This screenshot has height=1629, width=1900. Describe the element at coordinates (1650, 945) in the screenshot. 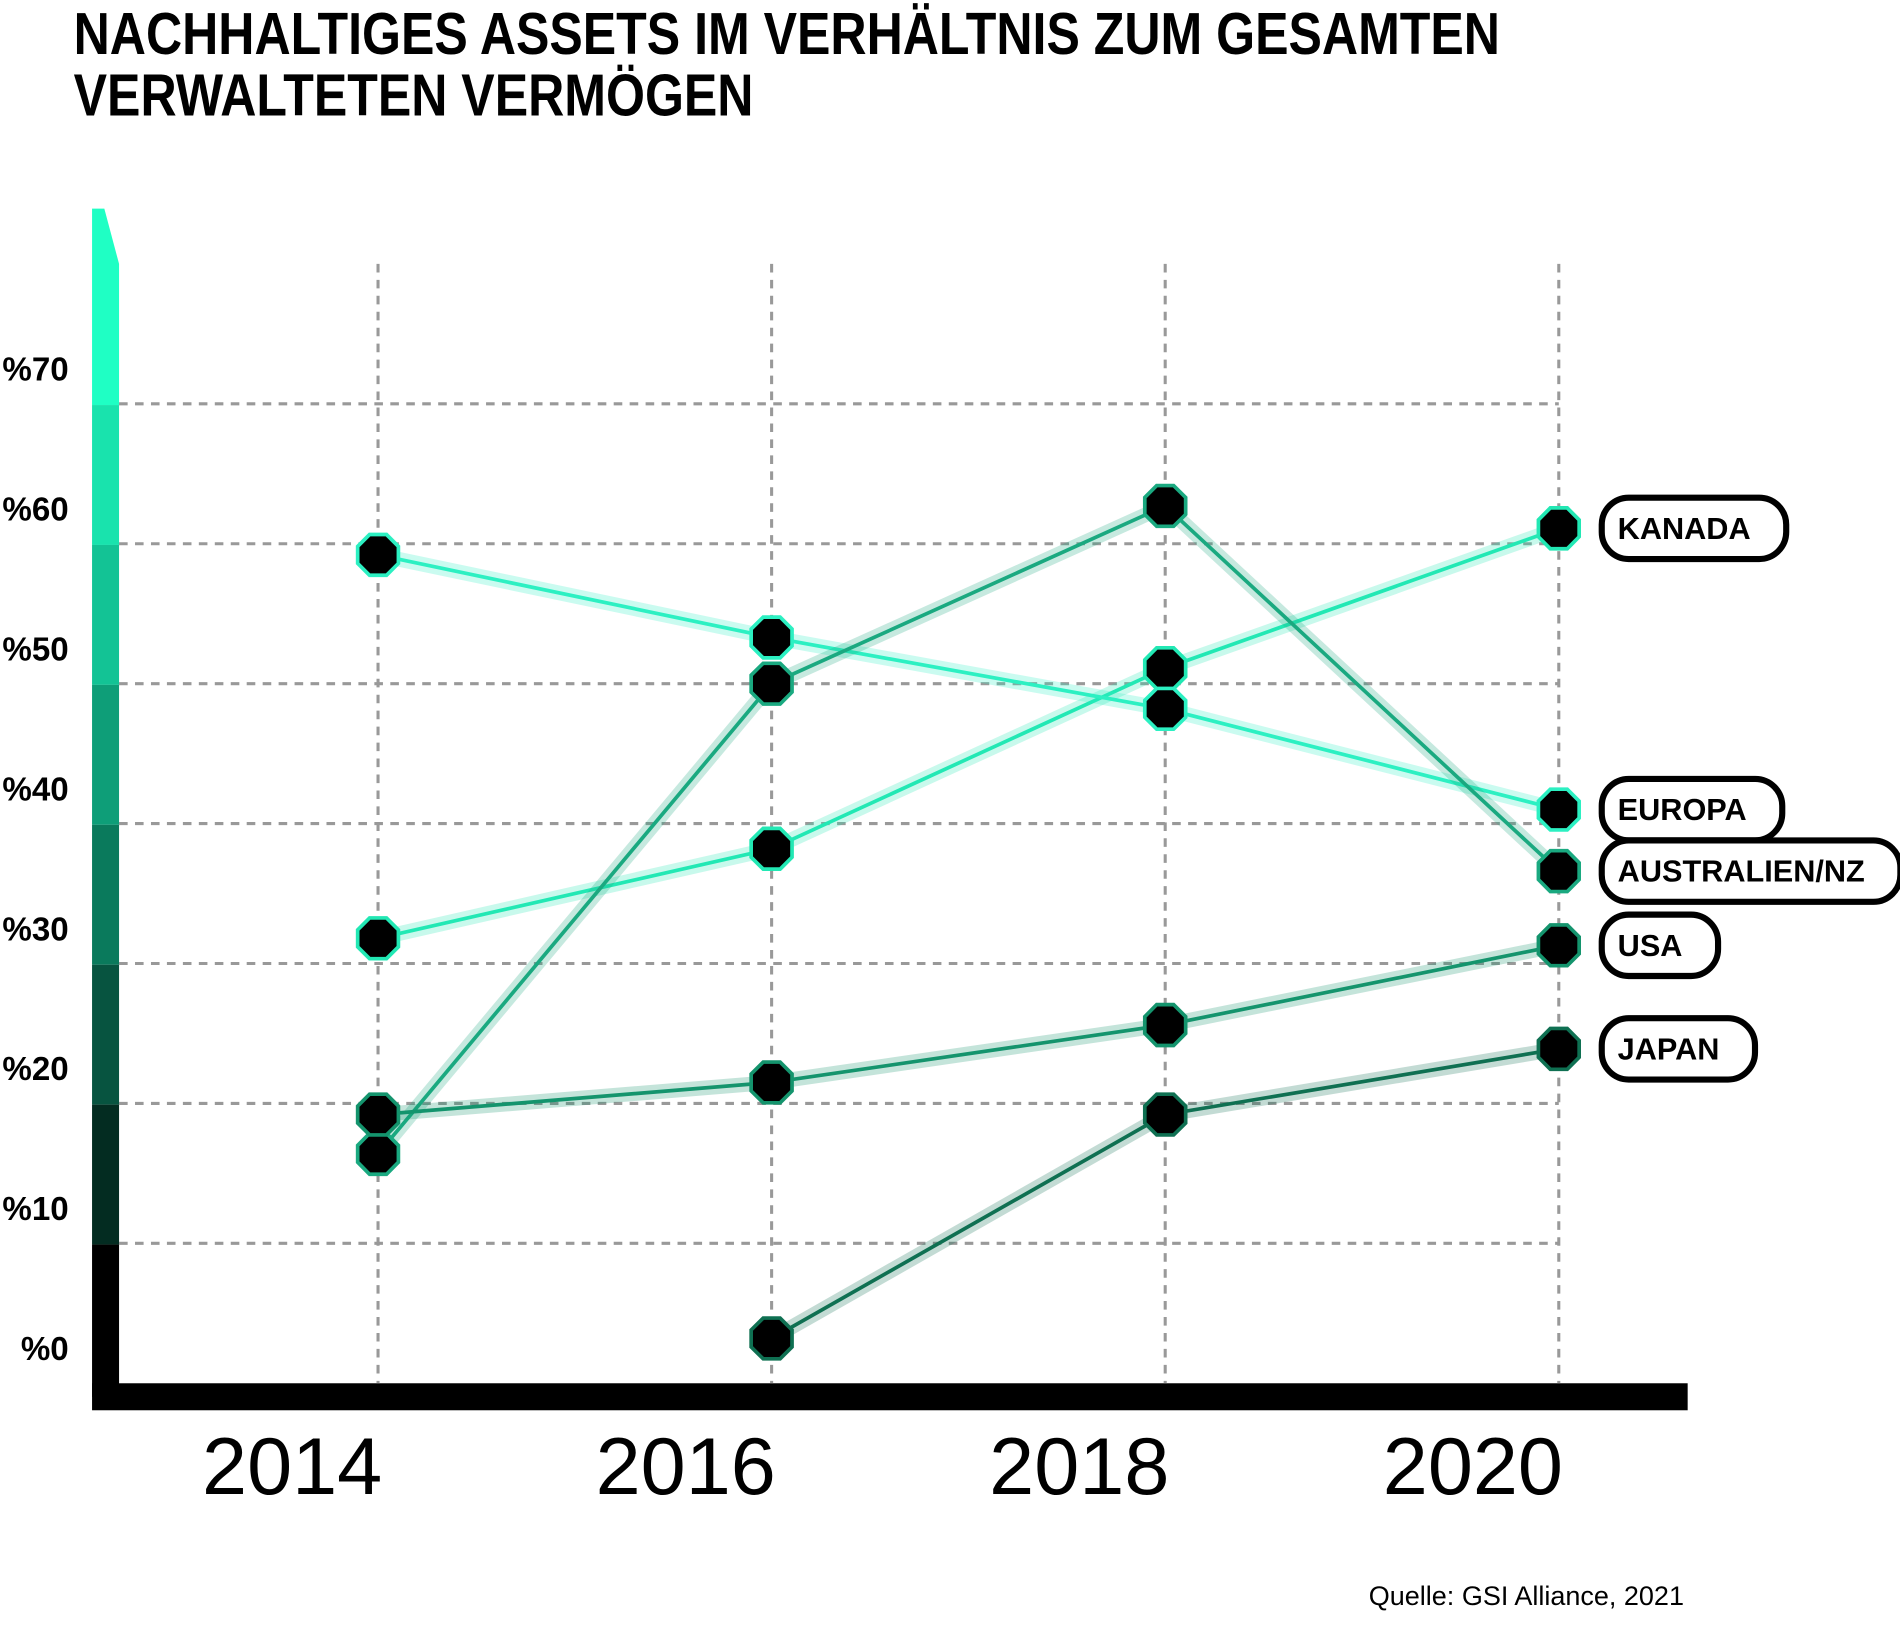

I see `legend-label: USA` at that location.